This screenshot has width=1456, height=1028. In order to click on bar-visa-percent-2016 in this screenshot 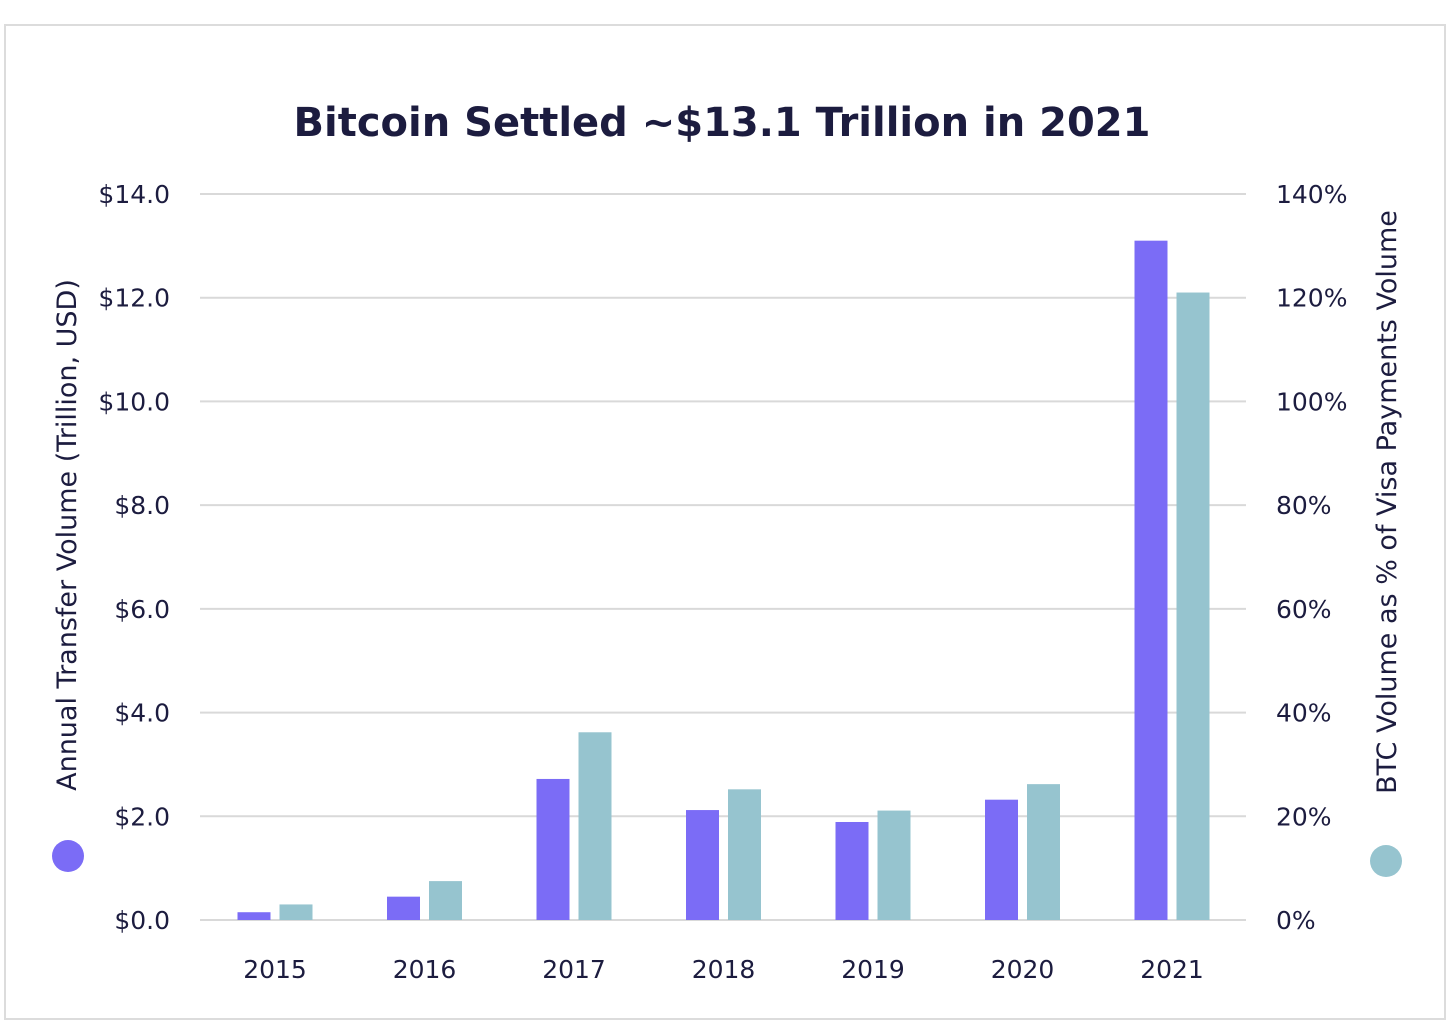, I will do `click(445, 900)`.